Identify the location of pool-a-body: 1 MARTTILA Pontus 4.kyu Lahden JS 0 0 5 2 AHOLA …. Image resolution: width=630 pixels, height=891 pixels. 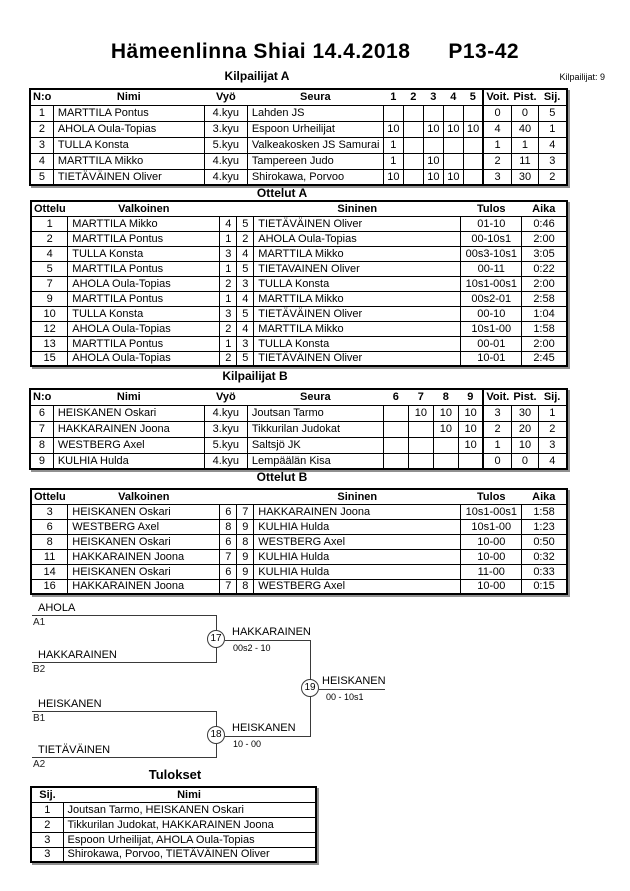
(298, 145).